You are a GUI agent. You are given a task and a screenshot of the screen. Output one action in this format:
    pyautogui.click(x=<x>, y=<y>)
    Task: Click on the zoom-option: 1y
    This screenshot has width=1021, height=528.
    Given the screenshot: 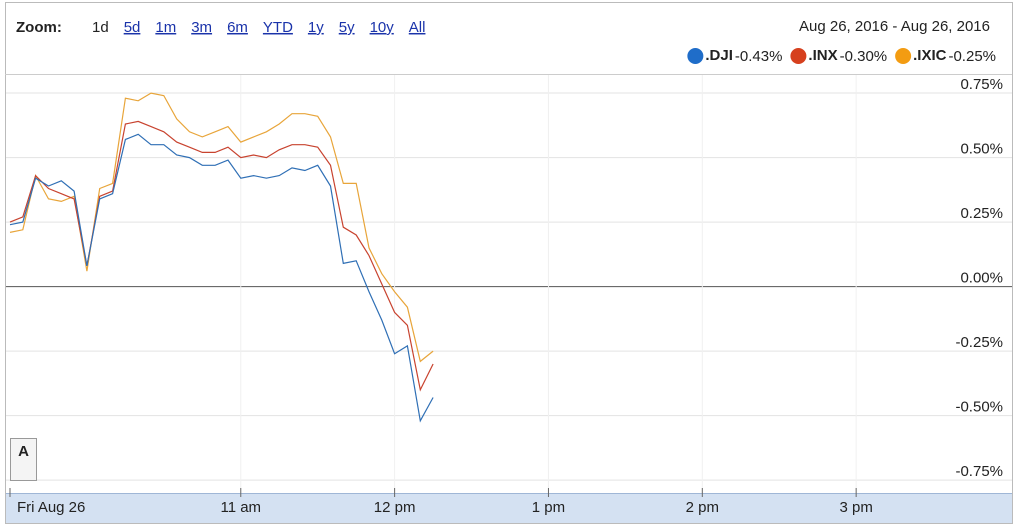 What is the action you would take?
    pyautogui.click(x=316, y=27)
    